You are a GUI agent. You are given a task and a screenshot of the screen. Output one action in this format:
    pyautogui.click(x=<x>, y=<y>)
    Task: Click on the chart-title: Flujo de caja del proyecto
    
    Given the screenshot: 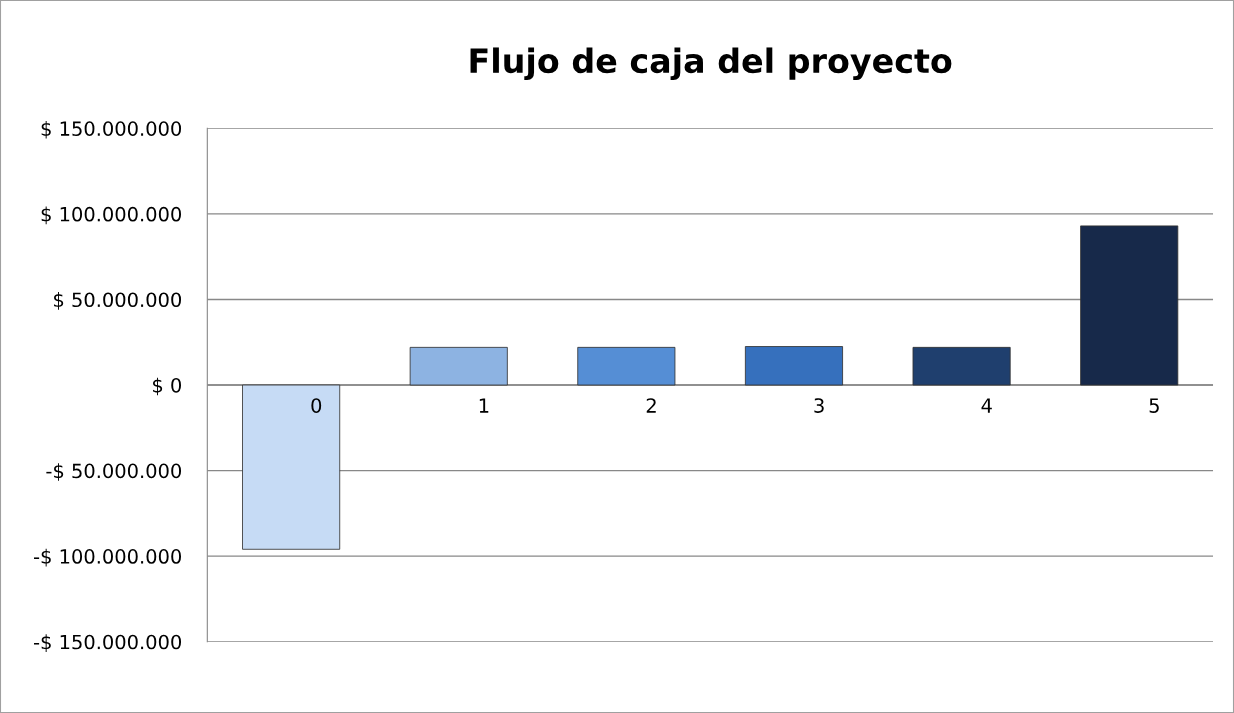 What is the action you would take?
    pyautogui.click(x=711, y=63)
    